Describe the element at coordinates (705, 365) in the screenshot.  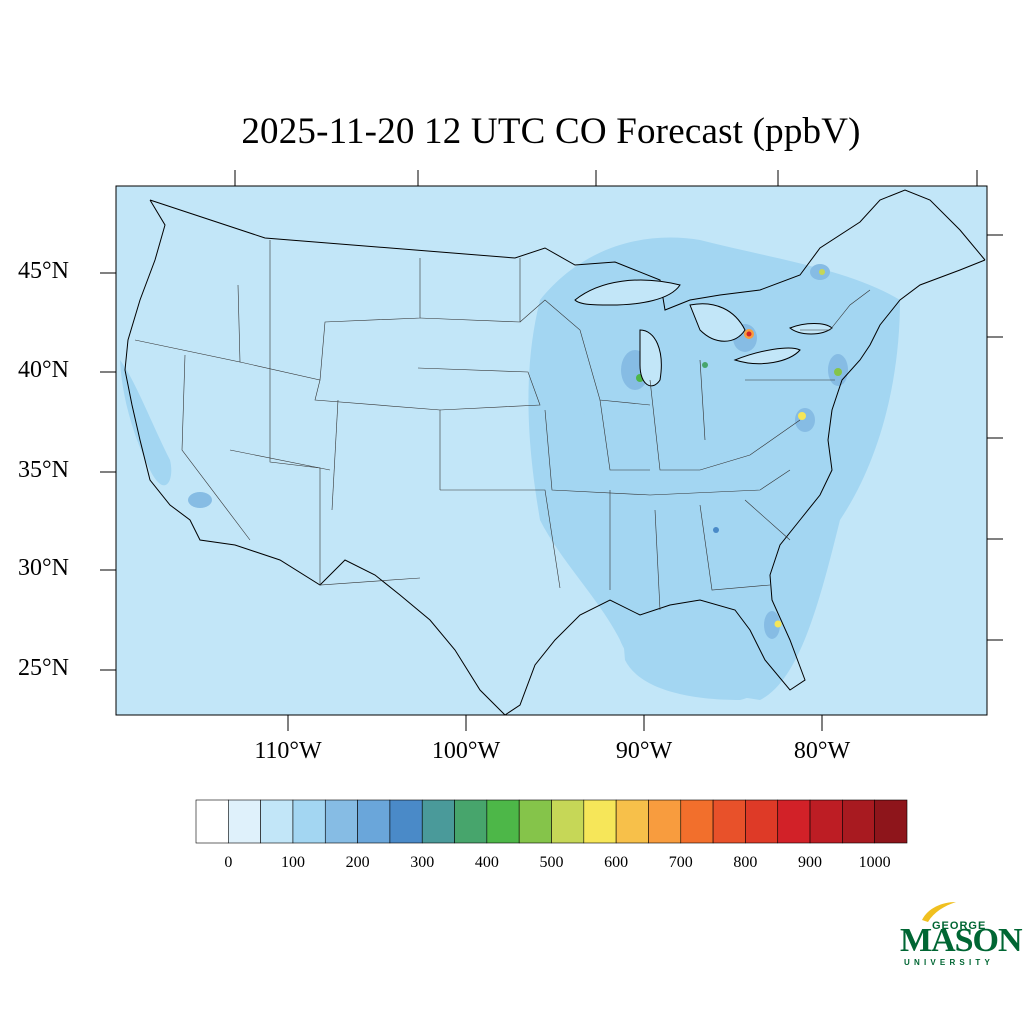
I see `hotspot-indy` at that location.